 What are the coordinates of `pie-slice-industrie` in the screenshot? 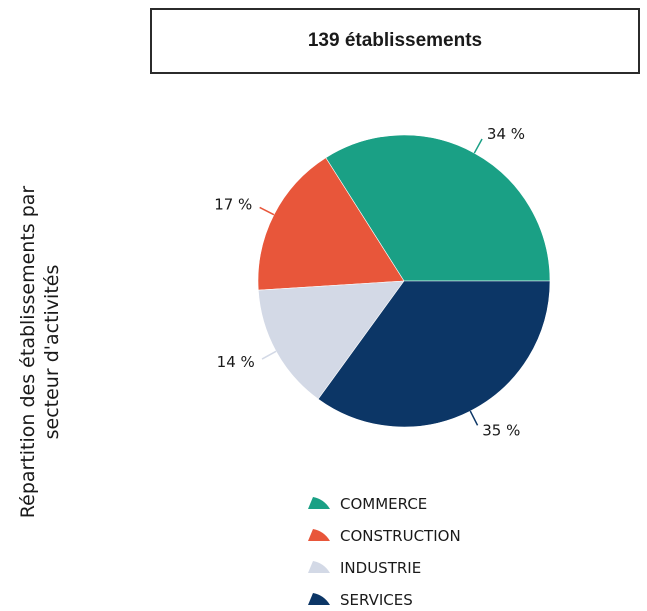 It's located at (331, 340).